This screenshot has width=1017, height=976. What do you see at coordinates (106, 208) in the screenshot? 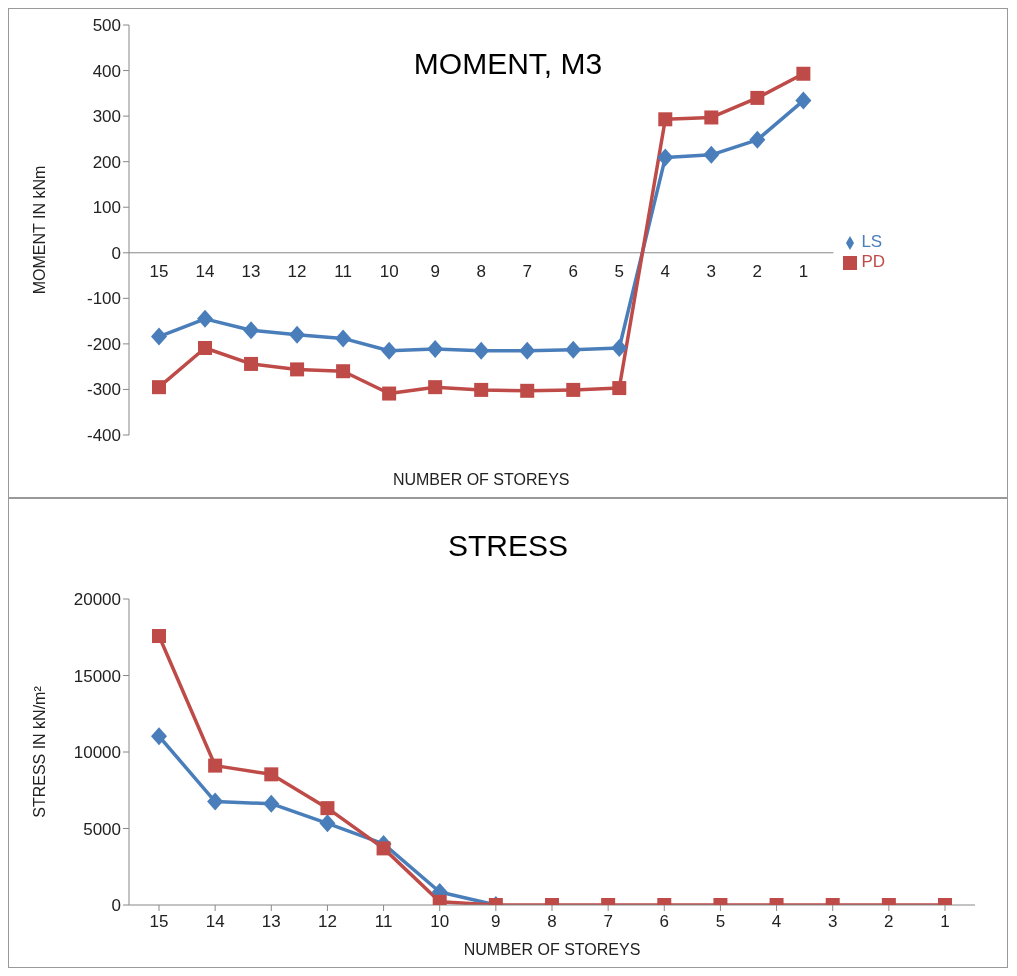
I see `y-tick-label: 100` at bounding box center [106, 208].